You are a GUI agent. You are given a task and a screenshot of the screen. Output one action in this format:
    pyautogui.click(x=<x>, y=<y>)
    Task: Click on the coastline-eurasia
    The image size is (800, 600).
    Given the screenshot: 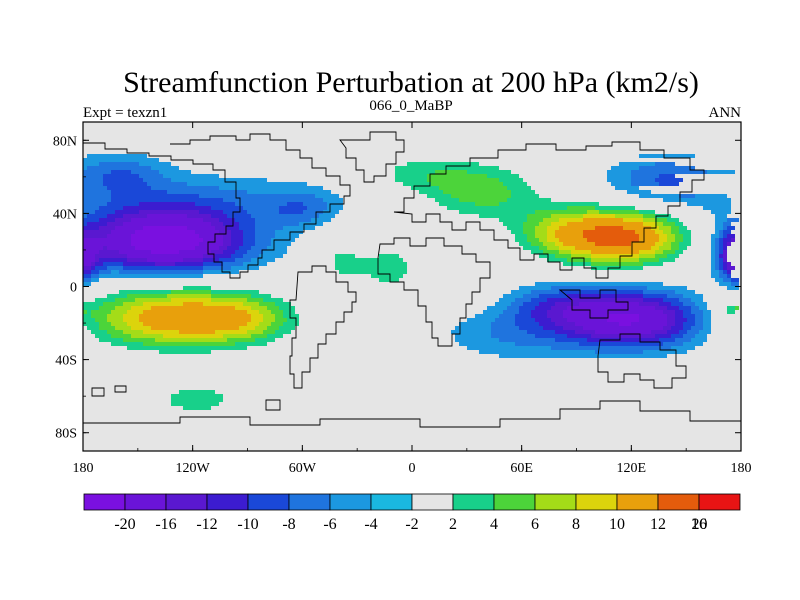 What is the action you would take?
    pyautogui.click(x=549, y=210)
    